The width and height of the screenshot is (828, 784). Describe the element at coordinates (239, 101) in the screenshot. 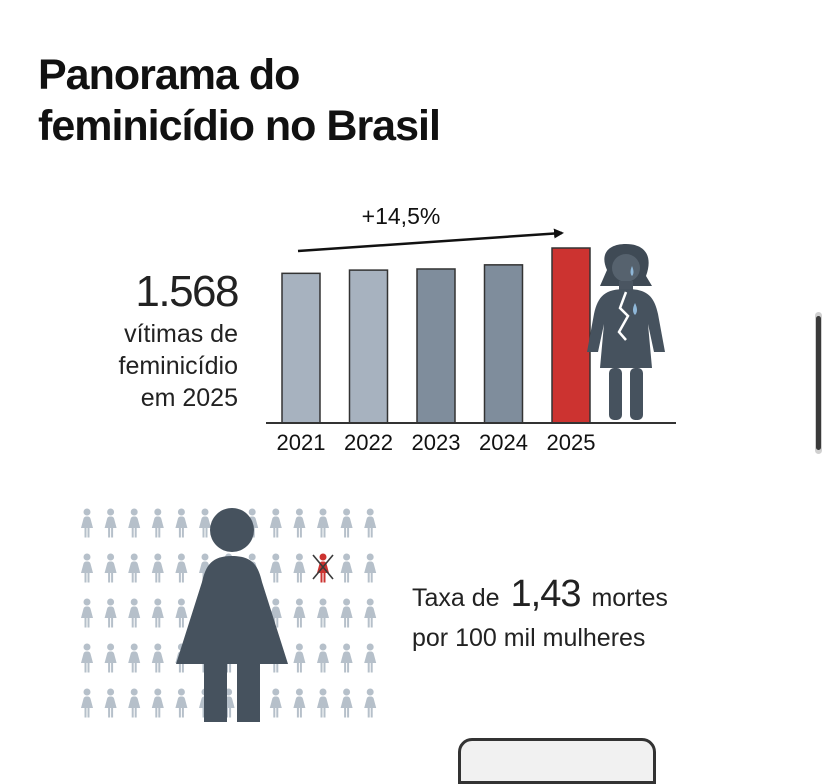

I see `page-title: Panorama do feminicídio no Brasil` at that location.